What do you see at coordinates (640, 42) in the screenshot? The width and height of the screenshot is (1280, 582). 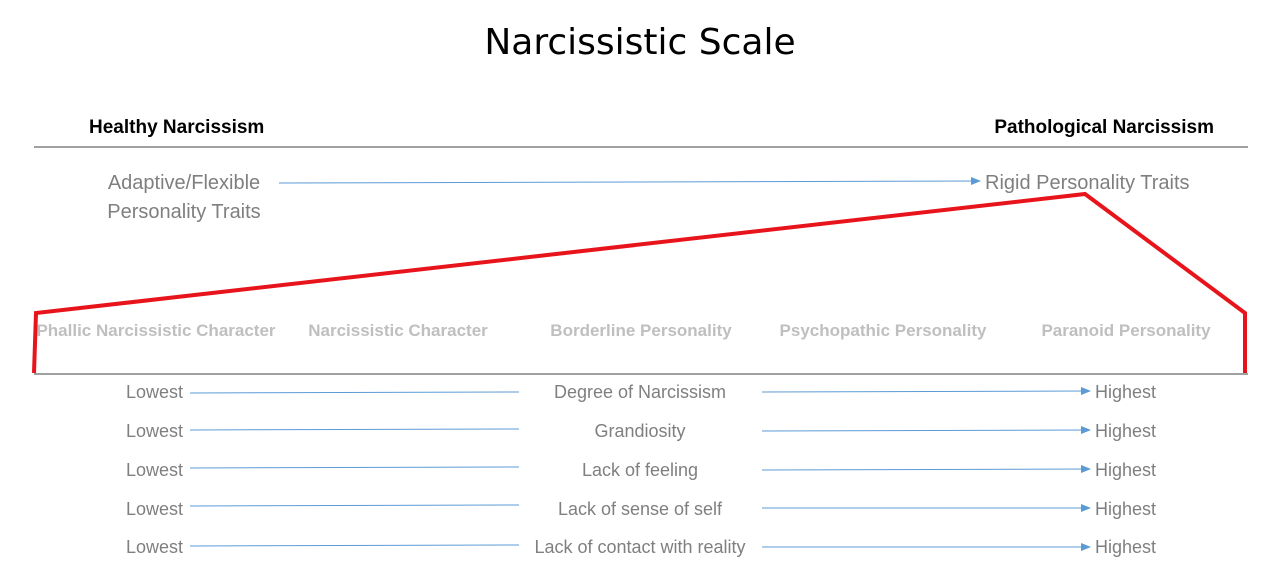 I see `page-title: Narcissistic Scale` at bounding box center [640, 42].